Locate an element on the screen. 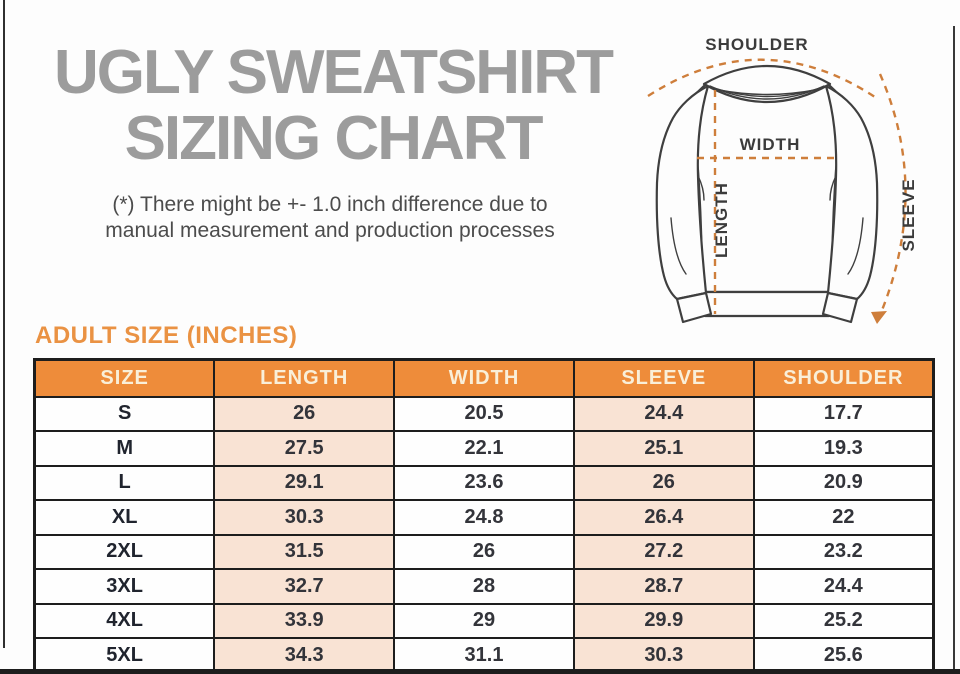  table-row: 2XL 31.5 26 27.2 23.2 is located at coordinates (484, 551).